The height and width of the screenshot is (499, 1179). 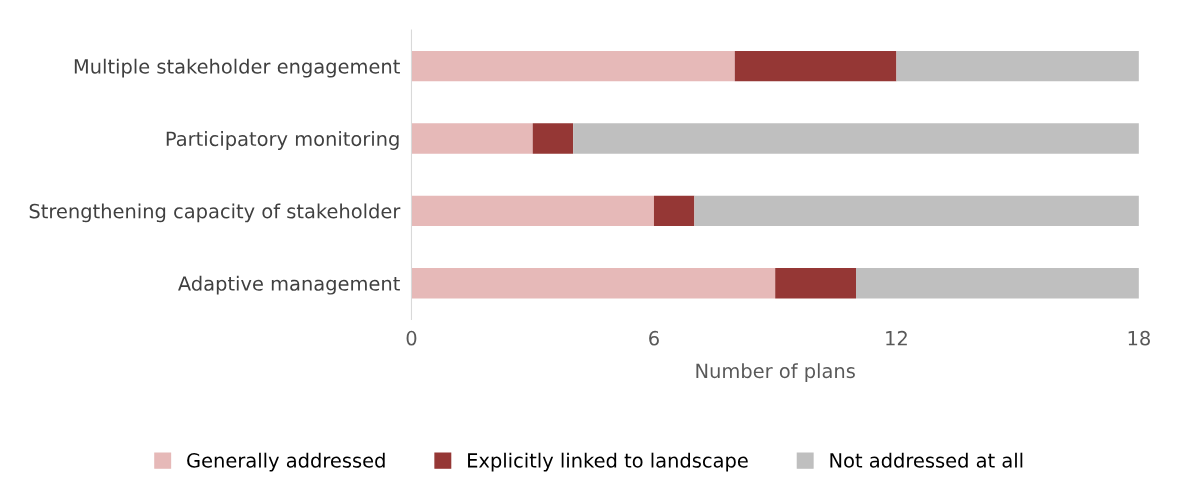 What do you see at coordinates (286, 462) in the screenshot?
I see `legend-label: Generally addressed` at bounding box center [286, 462].